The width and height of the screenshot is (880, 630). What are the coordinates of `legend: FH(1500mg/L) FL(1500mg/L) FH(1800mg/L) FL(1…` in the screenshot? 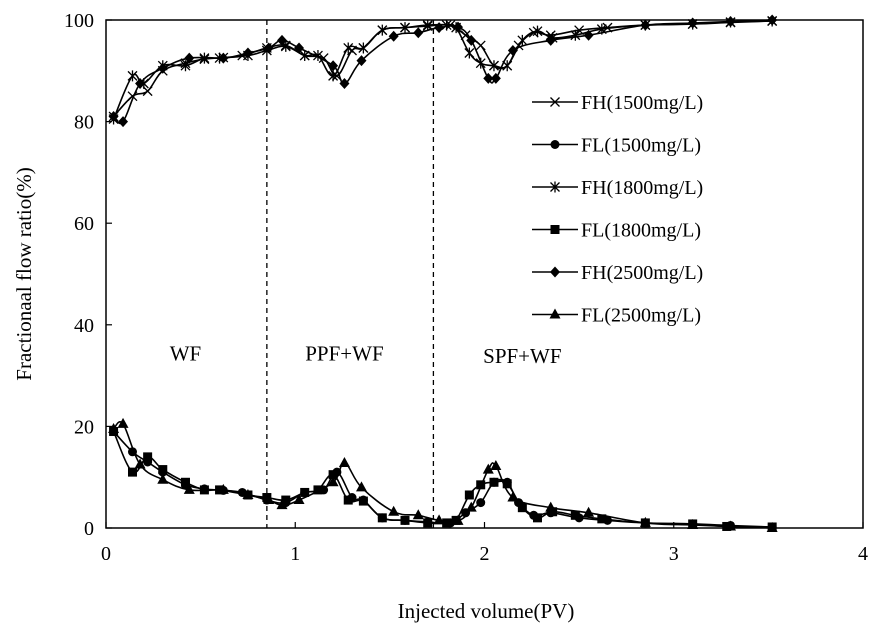 It's located at (617, 209).